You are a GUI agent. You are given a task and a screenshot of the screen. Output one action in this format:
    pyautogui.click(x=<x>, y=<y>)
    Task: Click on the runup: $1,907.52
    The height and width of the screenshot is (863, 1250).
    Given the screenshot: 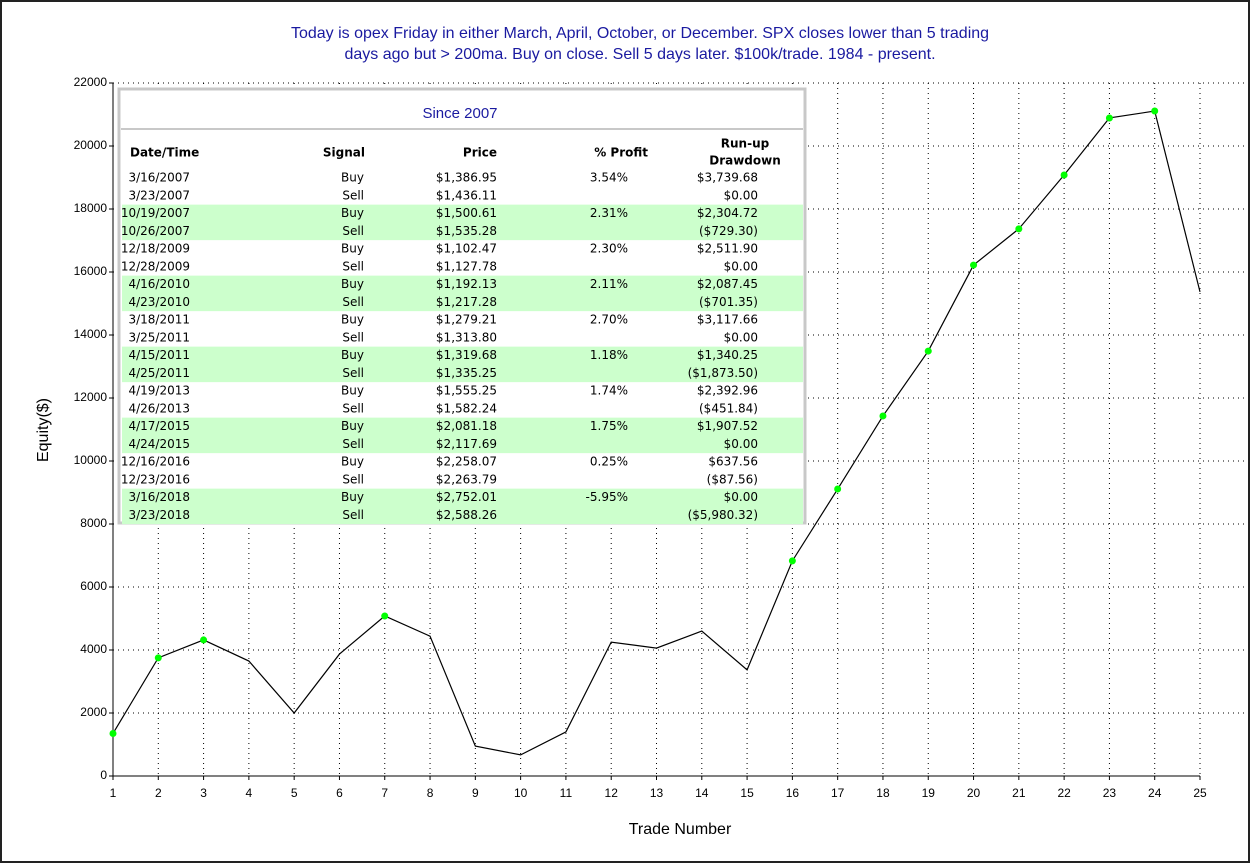 What is the action you would take?
    pyautogui.click(x=727, y=426)
    